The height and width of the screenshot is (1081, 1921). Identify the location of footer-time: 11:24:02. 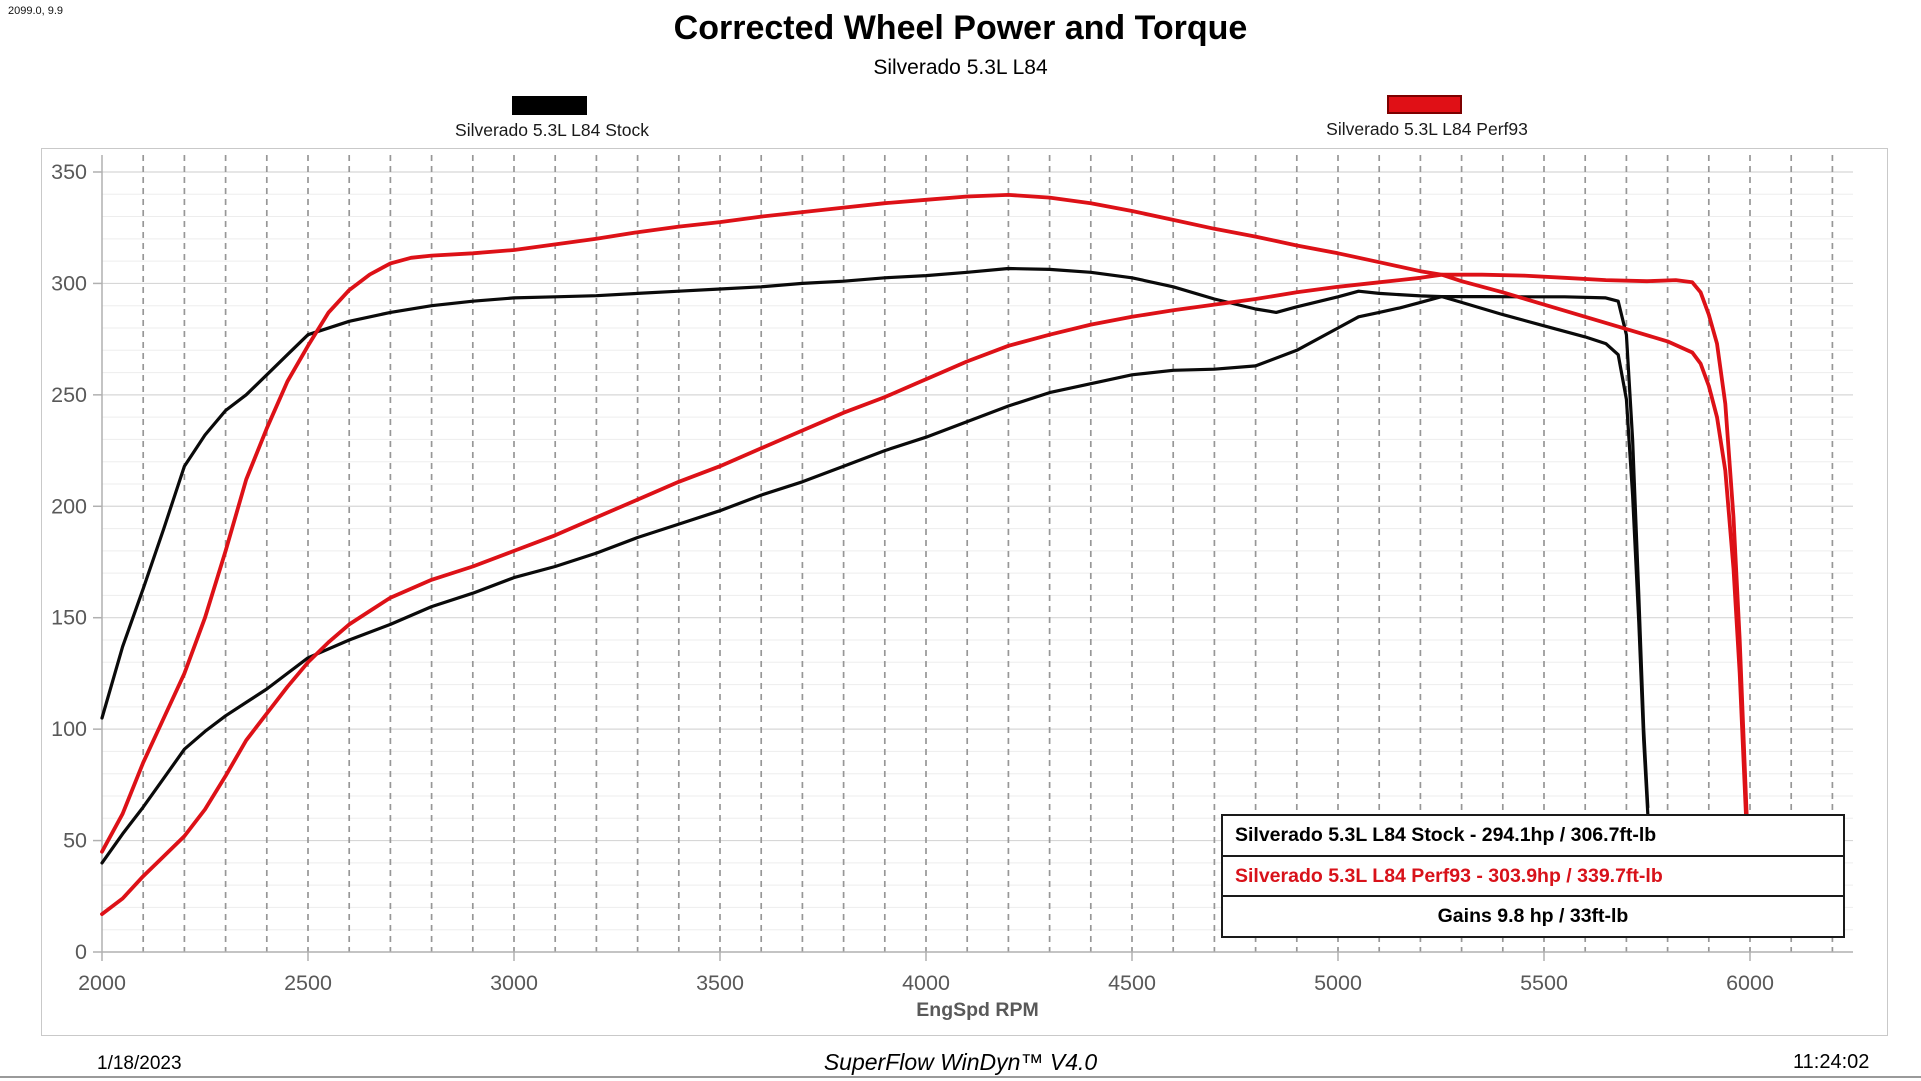
(1831, 1062).